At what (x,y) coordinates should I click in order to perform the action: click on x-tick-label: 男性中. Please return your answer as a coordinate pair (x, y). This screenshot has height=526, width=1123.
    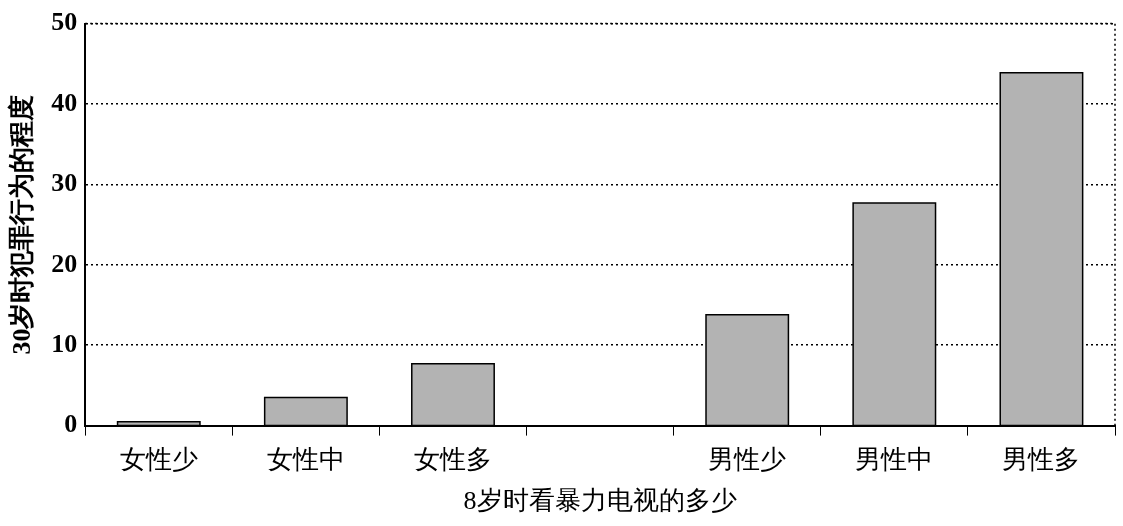
    Looking at the image, I should click on (894, 460).